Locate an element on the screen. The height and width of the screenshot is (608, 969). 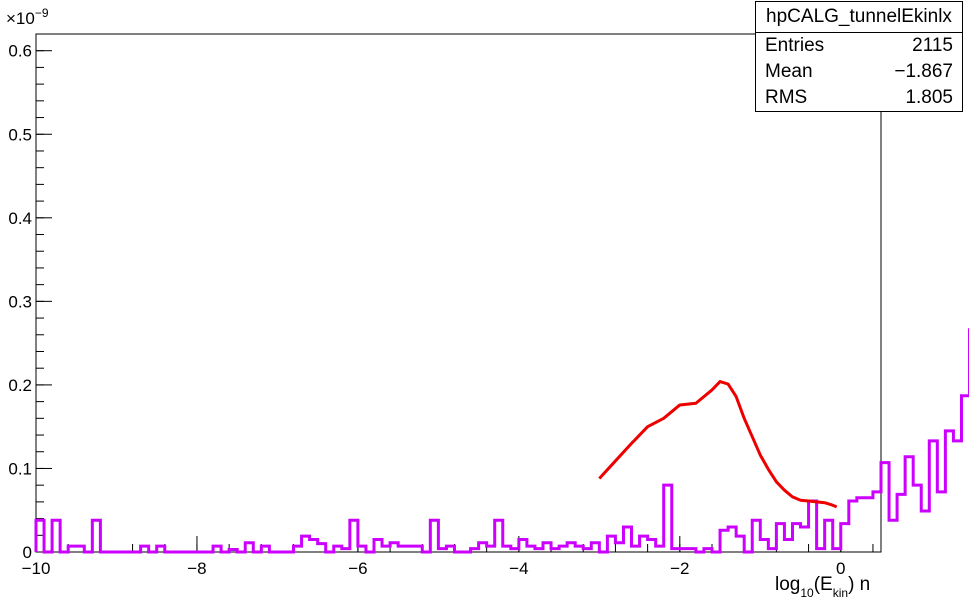
stats-mean-label: Mean is located at coordinates (789, 71).